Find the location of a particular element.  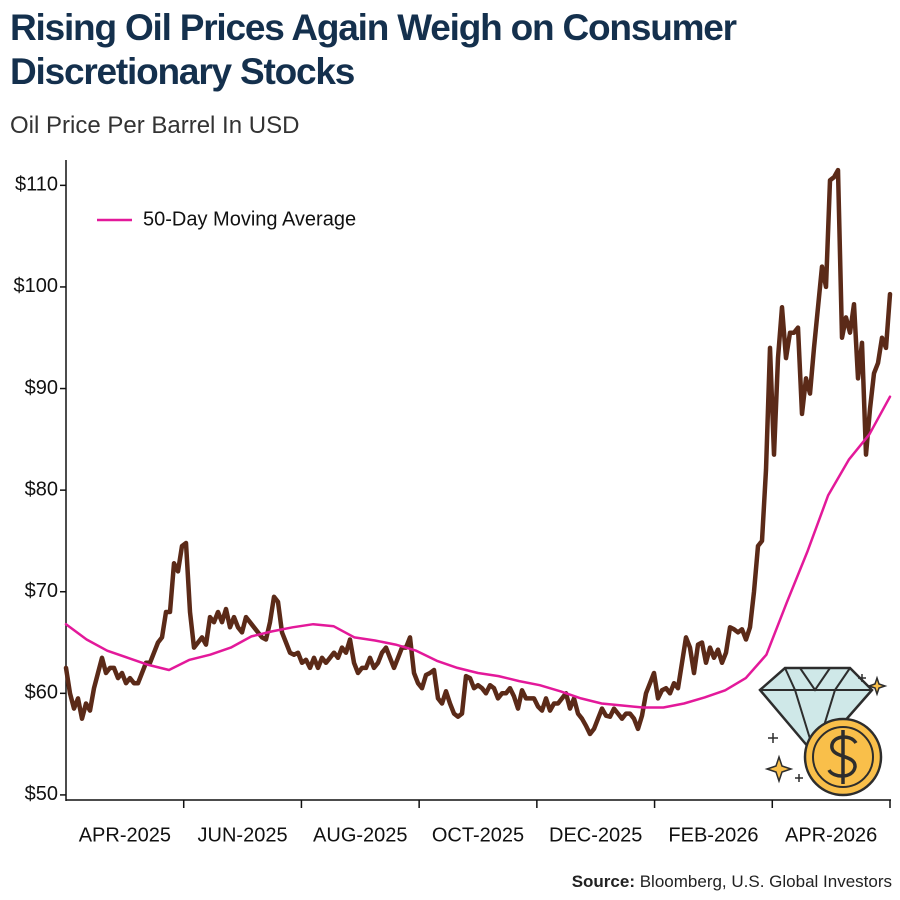

x-tick-label: OCT-2025 is located at coordinates (478, 835).